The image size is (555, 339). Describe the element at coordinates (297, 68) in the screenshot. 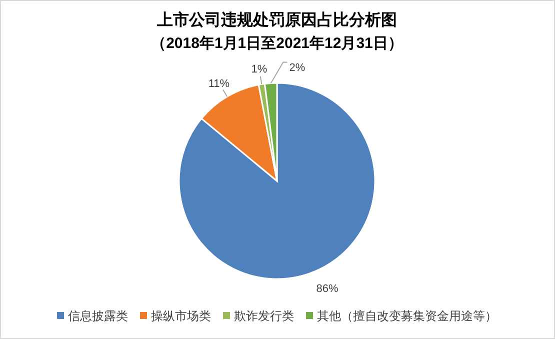

I see `data-label: 2%` at that location.